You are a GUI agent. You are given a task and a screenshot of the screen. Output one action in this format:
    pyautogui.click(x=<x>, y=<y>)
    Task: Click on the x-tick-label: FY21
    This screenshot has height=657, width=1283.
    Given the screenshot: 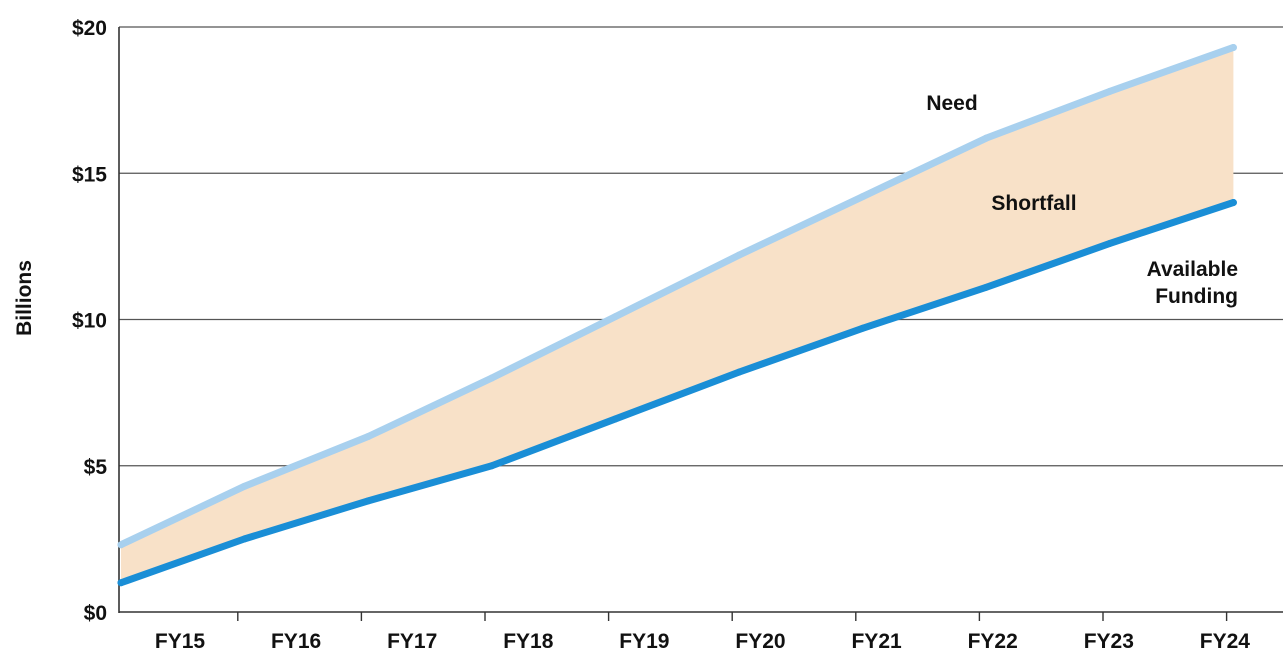 What is the action you would take?
    pyautogui.click(x=876, y=641)
    